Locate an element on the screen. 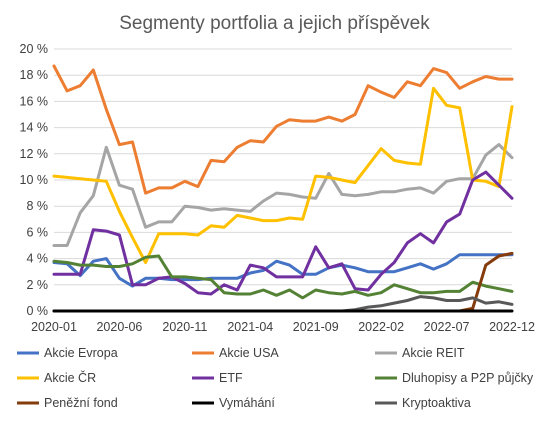 Image resolution: width=549 pixels, height=428 pixels. legend-label: Akcie ČR is located at coordinates (70, 377).